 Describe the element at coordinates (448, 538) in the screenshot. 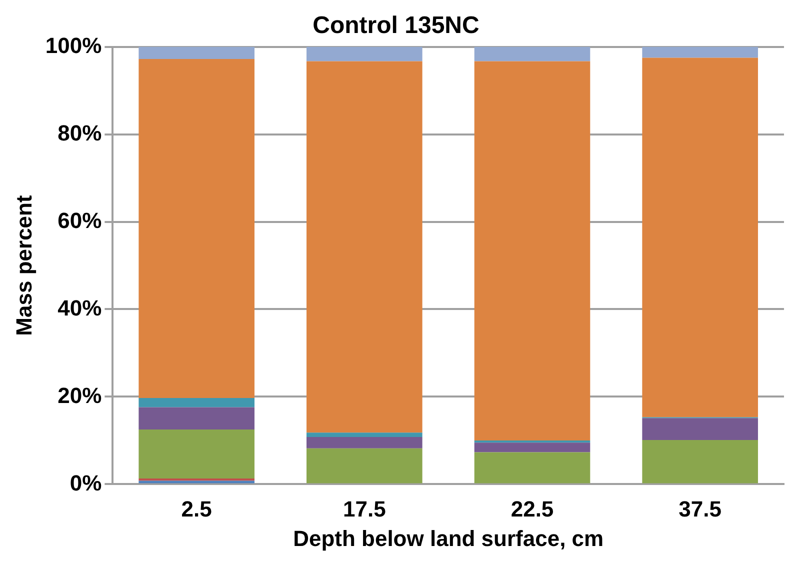

I see `x-axis-title: Depth below land surface, cm` at that location.